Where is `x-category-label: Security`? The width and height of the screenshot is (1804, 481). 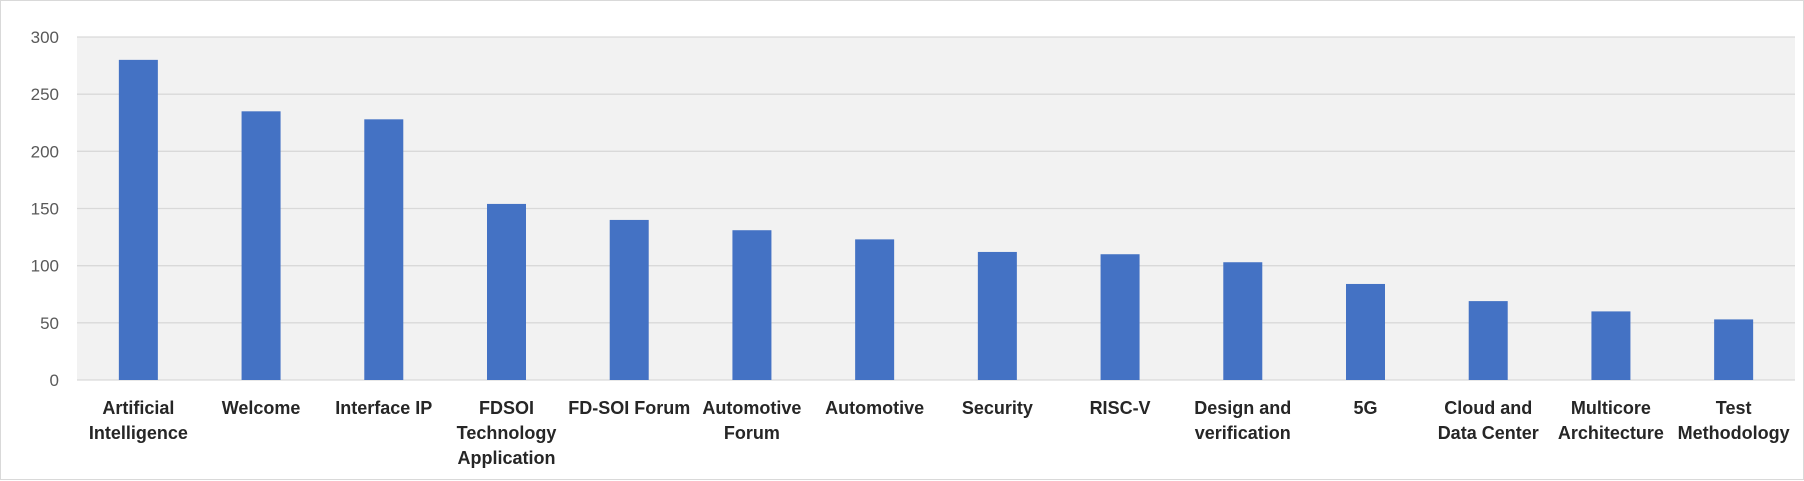
x-category-label: Security is located at coordinates (997, 408).